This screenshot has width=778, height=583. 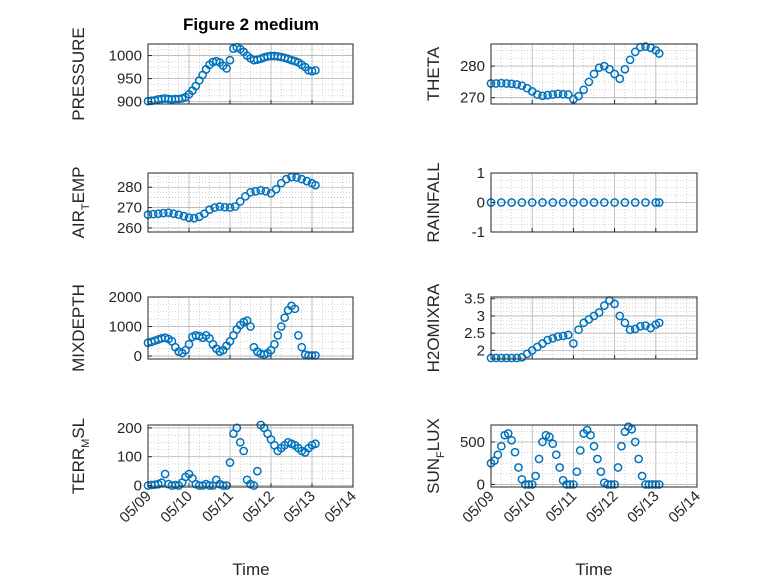 What do you see at coordinates (129, 79) in the screenshot?
I see `y-tick-label: 950` at bounding box center [129, 79].